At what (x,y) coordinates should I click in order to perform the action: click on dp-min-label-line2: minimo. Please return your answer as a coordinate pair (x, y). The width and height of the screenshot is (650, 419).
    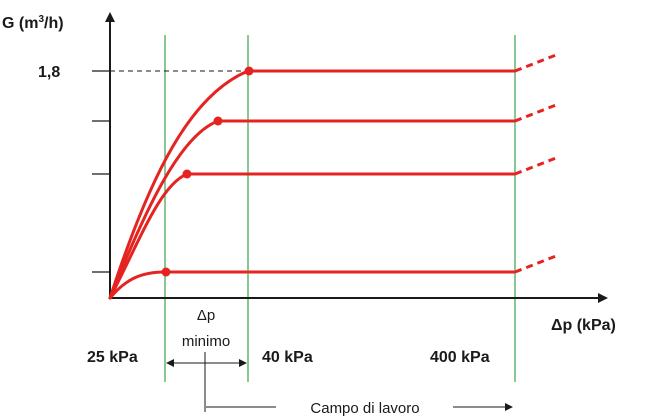
    Looking at the image, I should click on (206, 341).